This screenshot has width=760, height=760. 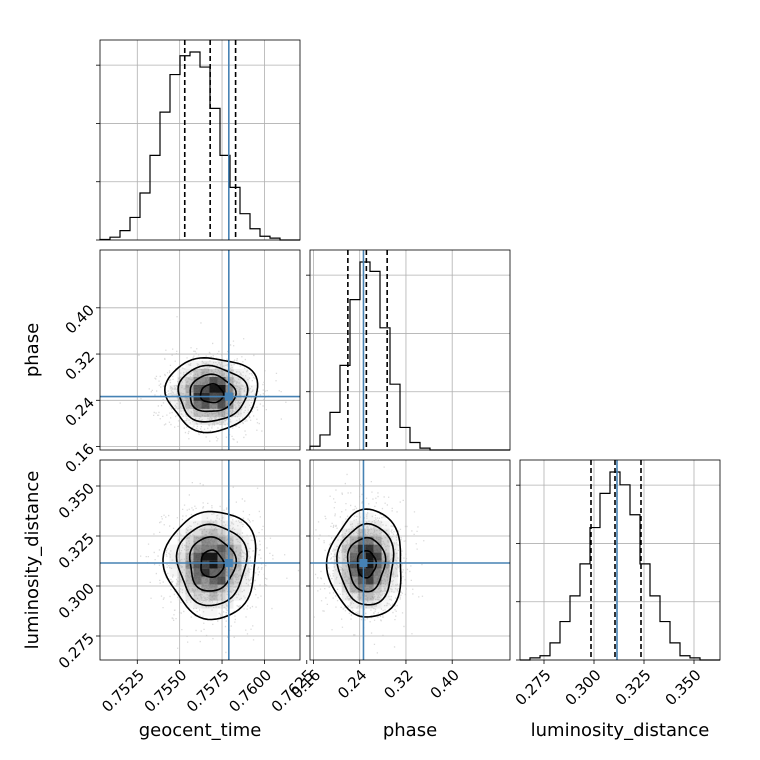 I want to click on panel-frame-phase-vs-luminosity_distance, so click(x=410, y=560).